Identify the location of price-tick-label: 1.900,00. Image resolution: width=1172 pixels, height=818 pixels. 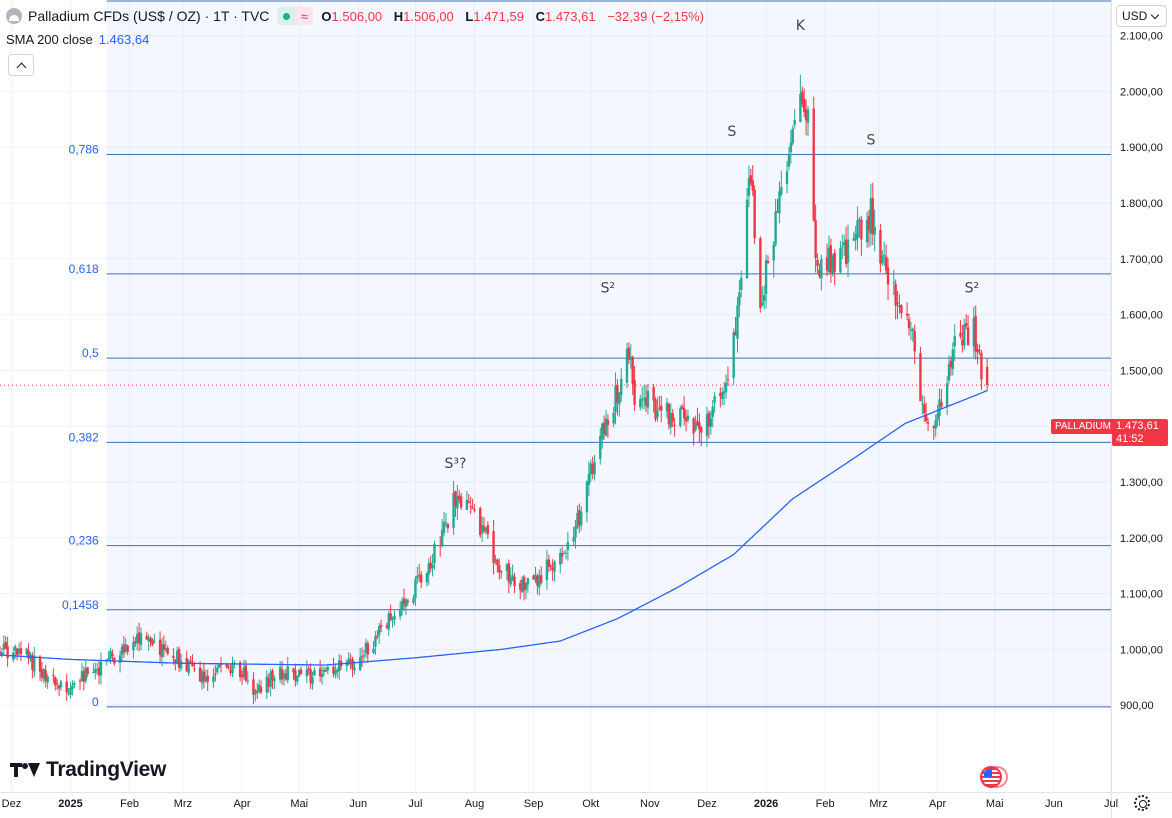
(1141, 148).